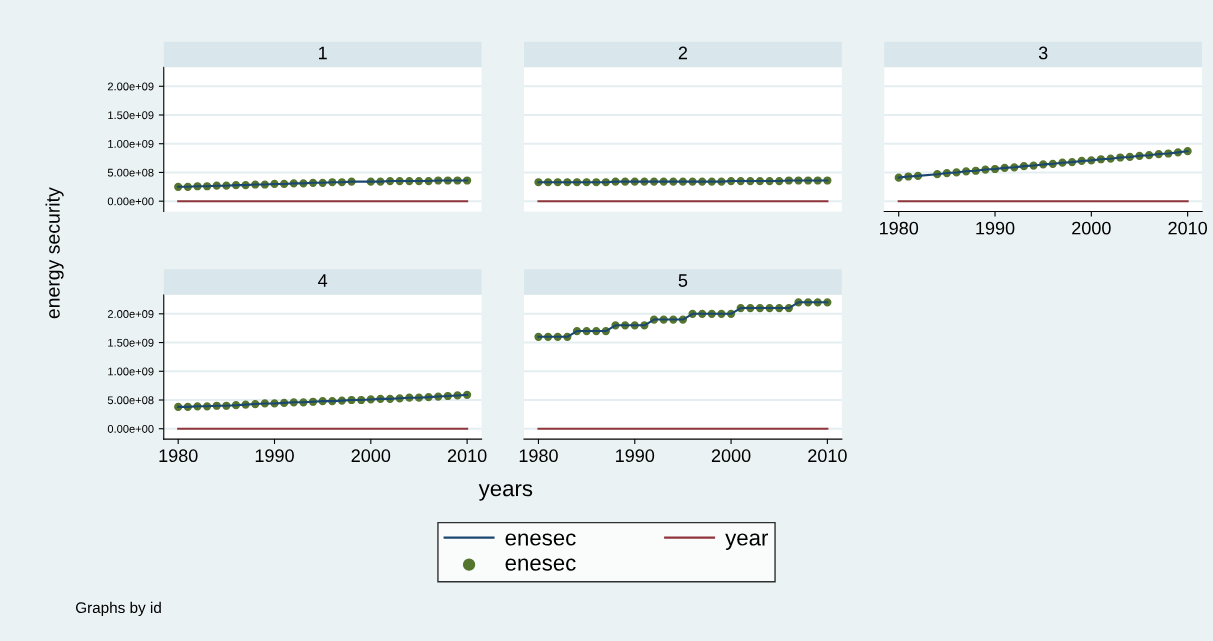  I want to click on chart-title: 2, so click(683, 53).